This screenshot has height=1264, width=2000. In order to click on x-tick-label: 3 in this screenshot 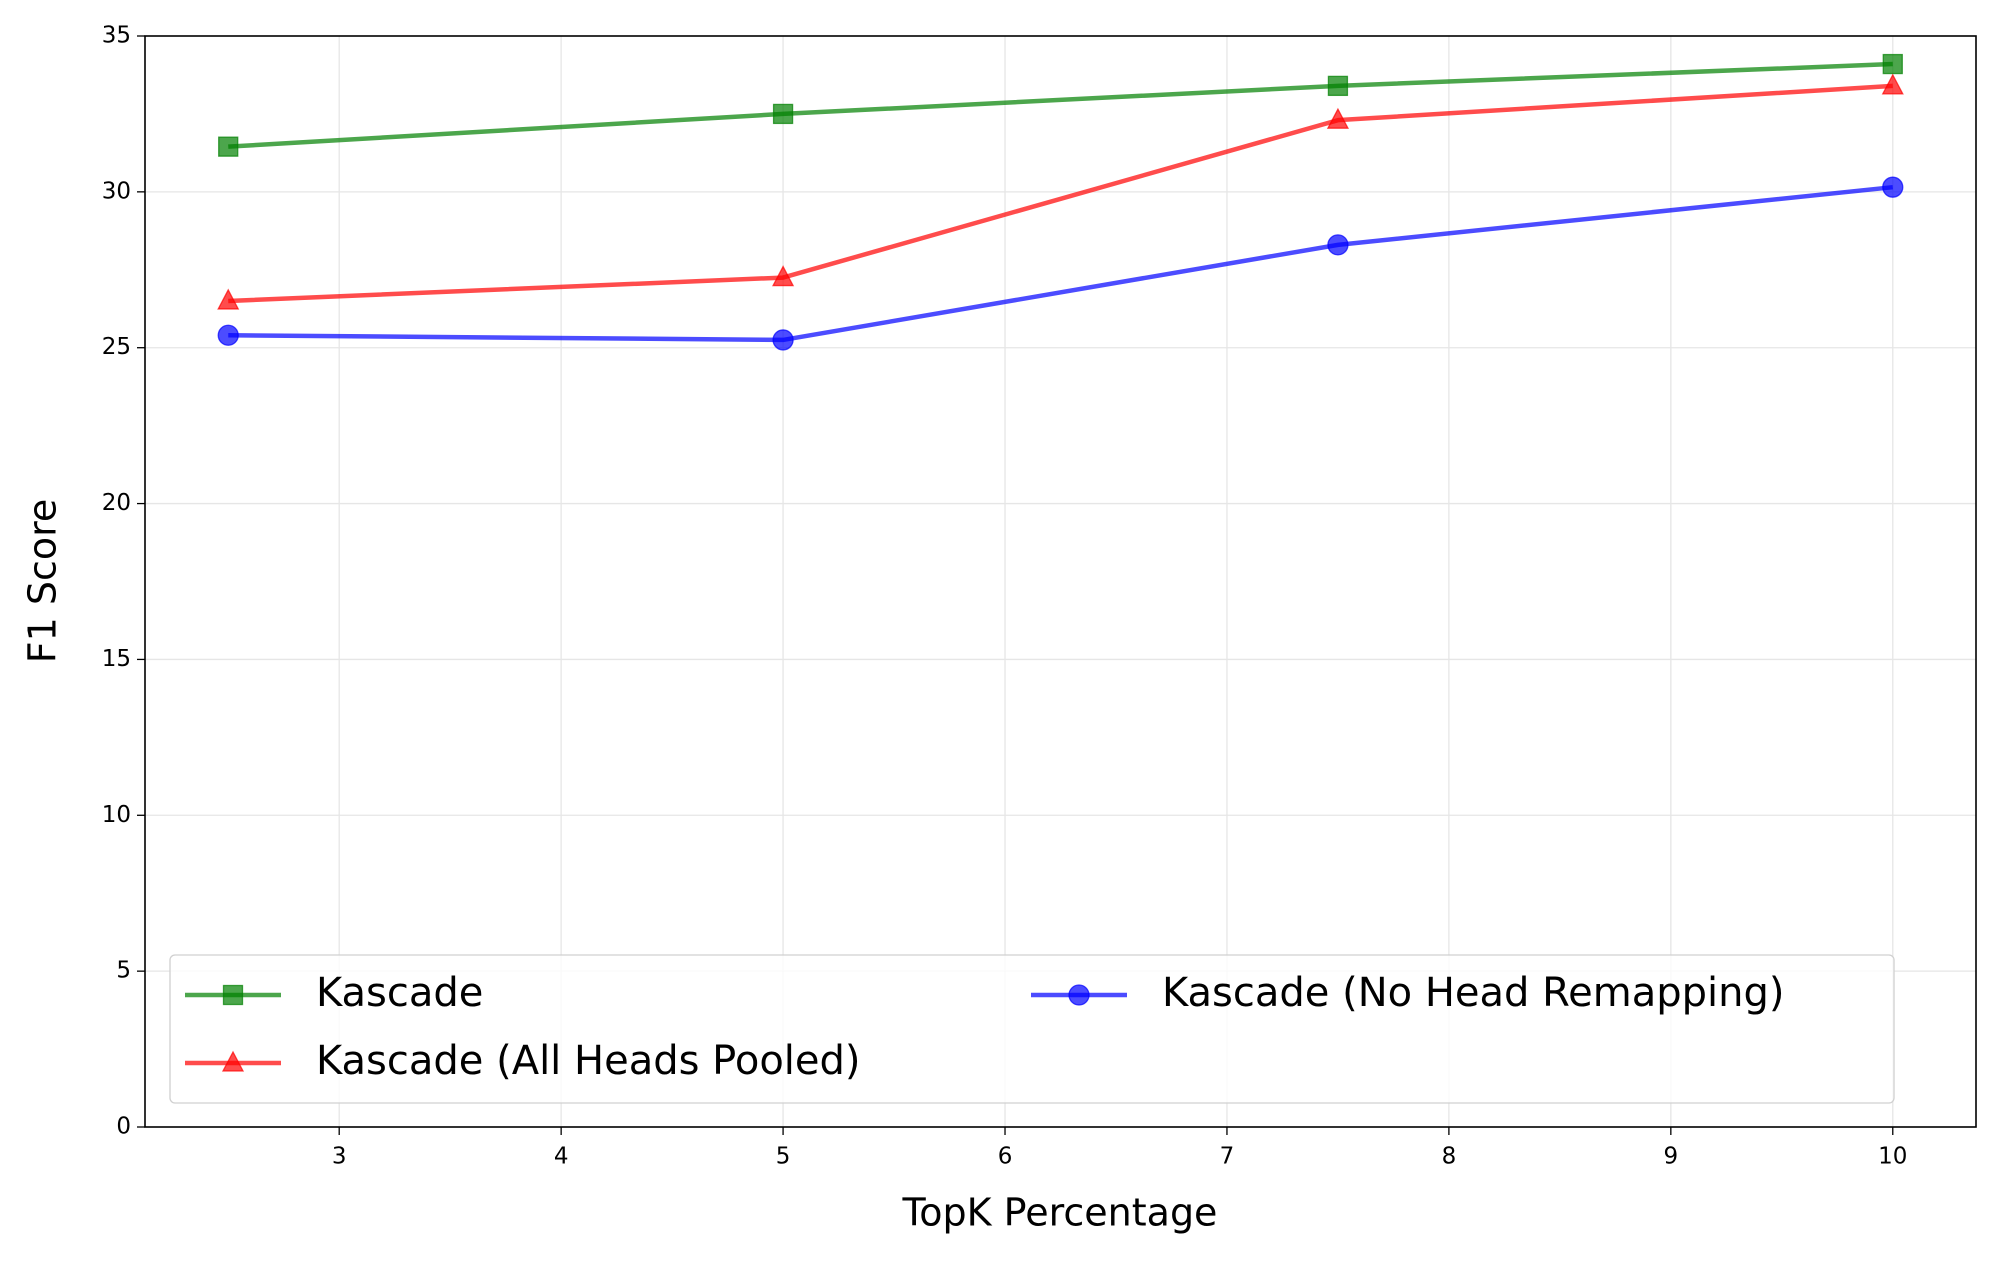, I will do `click(339, 1157)`.